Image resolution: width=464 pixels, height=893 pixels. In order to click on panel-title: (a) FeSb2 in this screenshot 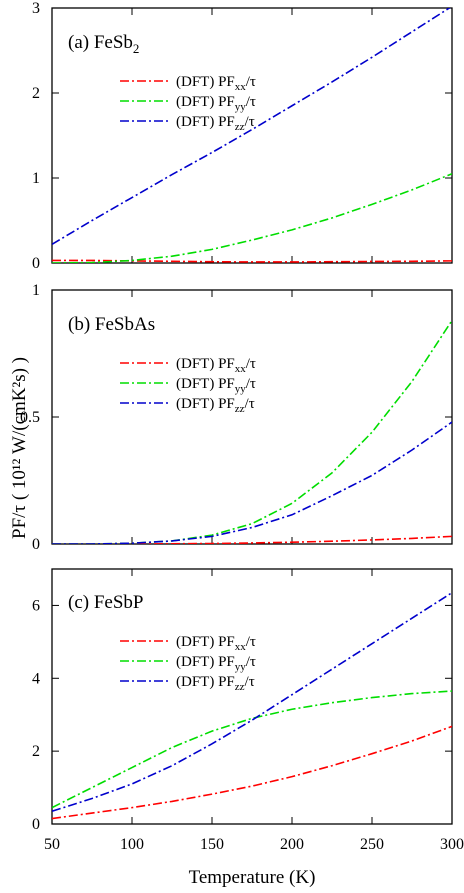, I will do `click(103, 44)`.